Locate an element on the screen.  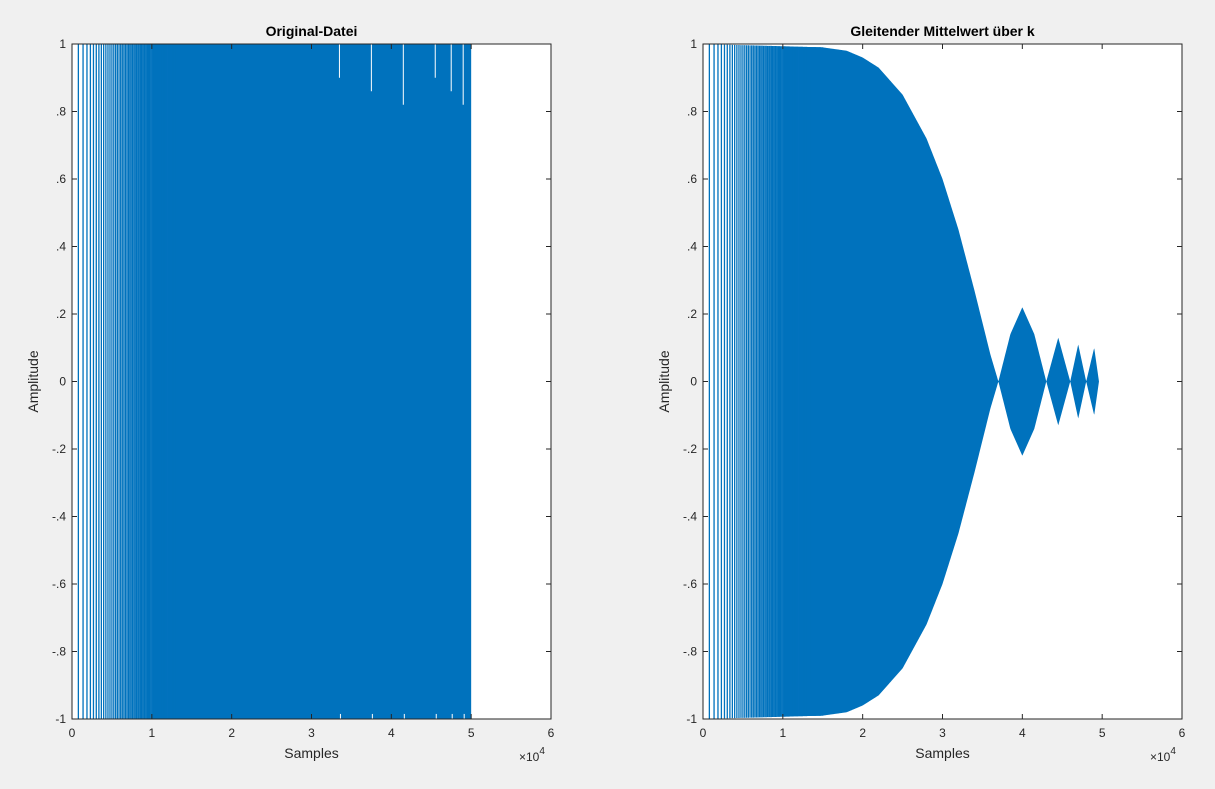
left-y-tick-label: .6 is located at coordinates (61, 179).